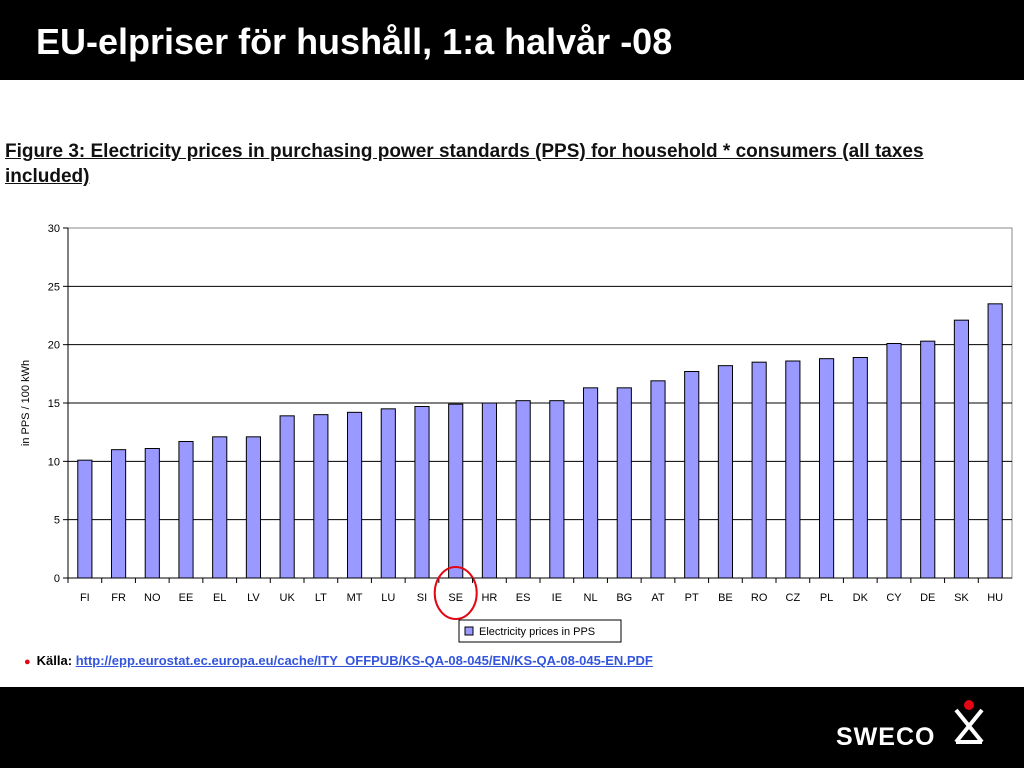 Image resolution: width=1024 pixels, height=768 pixels. I want to click on x-tick-label: PL, so click(826, 598).